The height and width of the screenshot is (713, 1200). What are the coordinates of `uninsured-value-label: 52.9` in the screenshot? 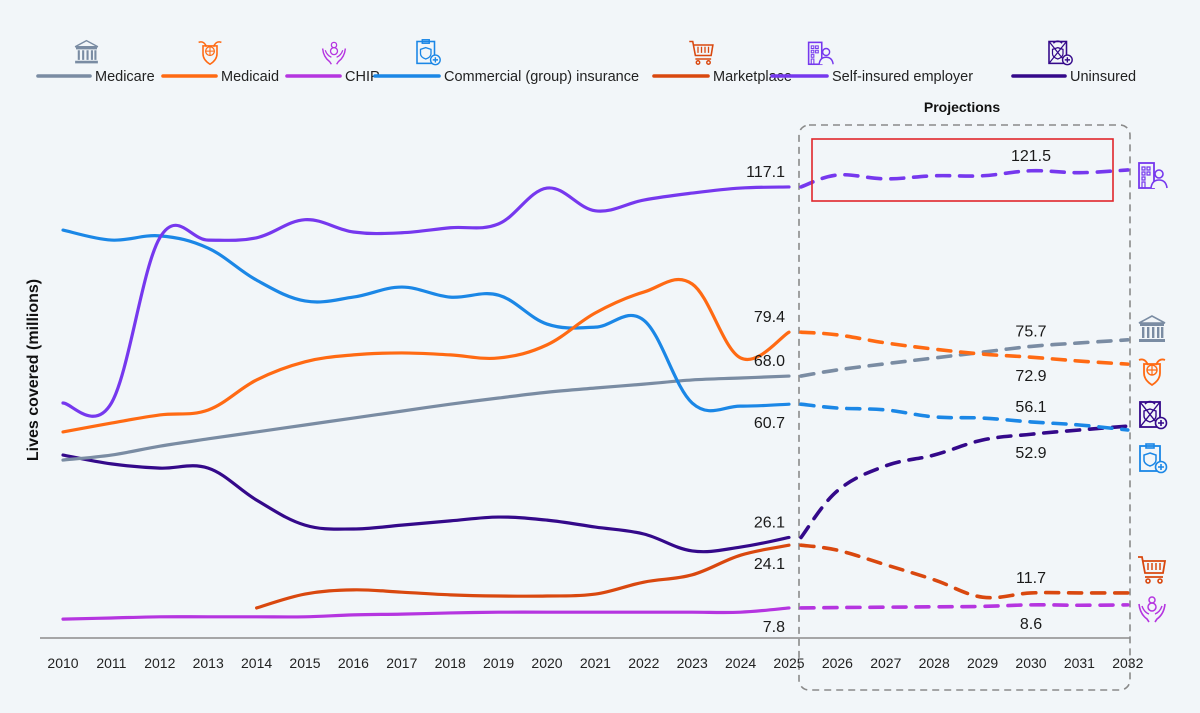 It's located at (1030, 453).